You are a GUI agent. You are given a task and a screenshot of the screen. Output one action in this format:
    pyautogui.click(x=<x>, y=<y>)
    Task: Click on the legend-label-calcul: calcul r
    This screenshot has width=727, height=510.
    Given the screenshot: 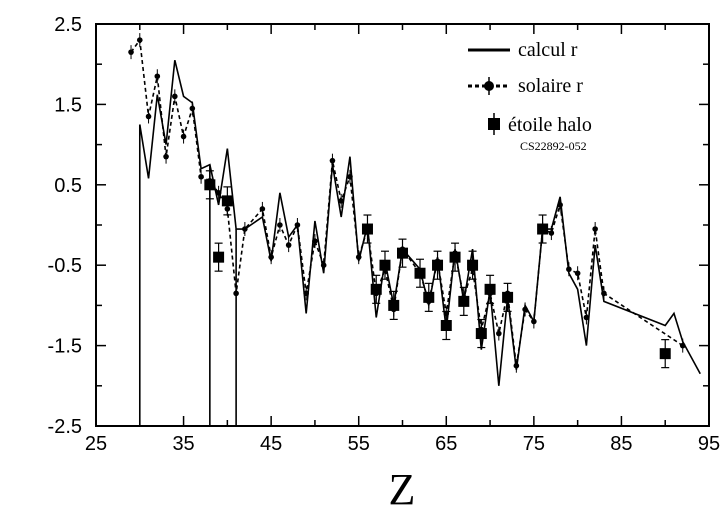 What is the action you would take?
    pyautogui.click(x=548, y=50)
    